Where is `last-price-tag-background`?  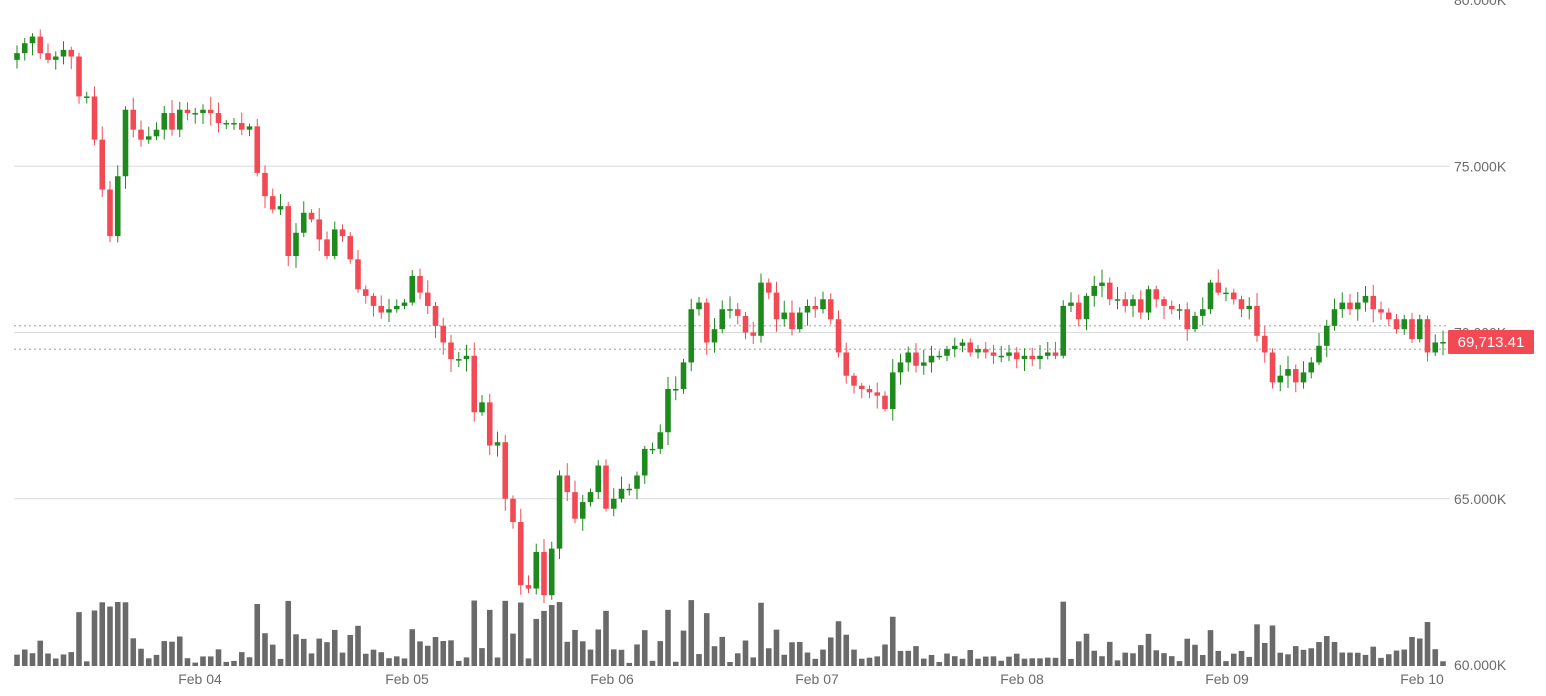
last-price-tag-background is located at coordinates (1491, 342).